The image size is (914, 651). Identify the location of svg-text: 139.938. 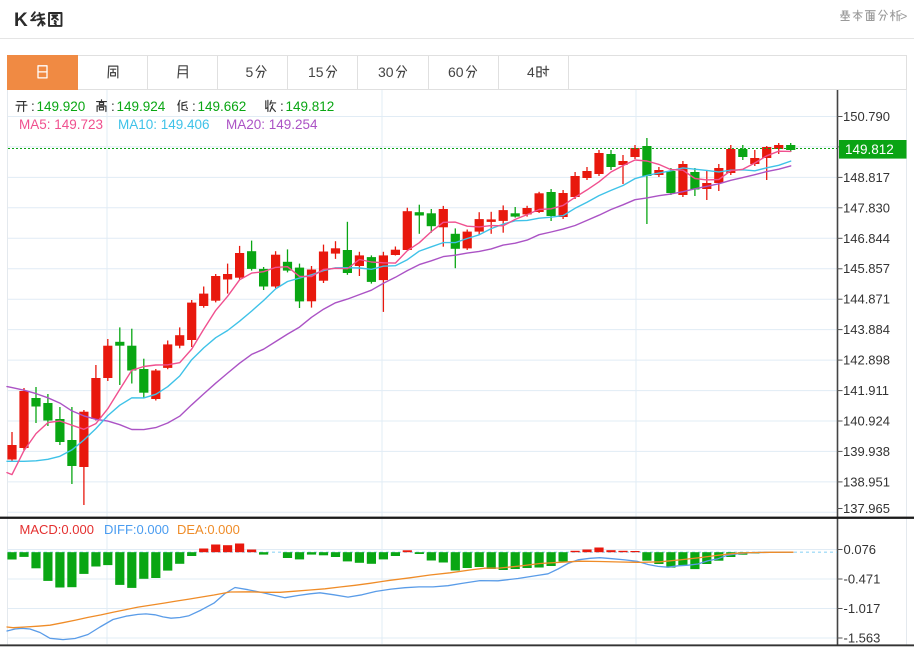
(866, 451).